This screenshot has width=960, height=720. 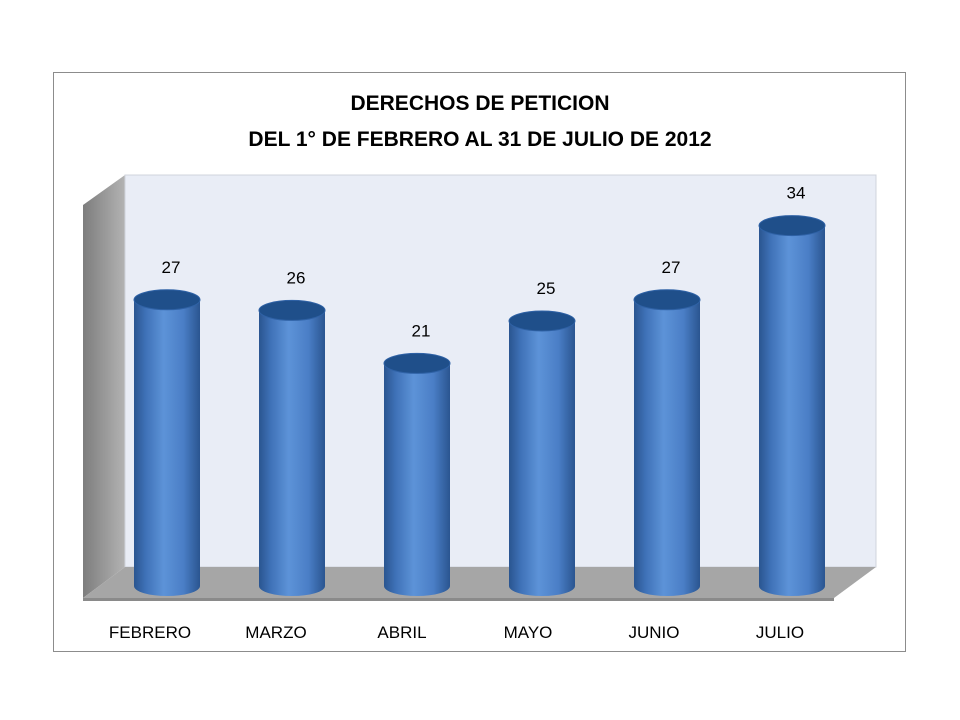 What do you see at coordinates (796, 193) in the screenshot?
I see `data-label-julio: 34` at bounding box center [796, 193].